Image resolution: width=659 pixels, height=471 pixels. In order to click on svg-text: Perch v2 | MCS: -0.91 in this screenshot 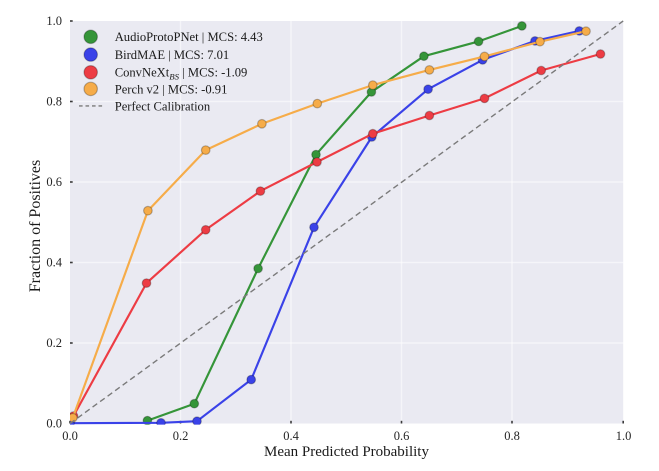, I will do `click(171, 89)`.